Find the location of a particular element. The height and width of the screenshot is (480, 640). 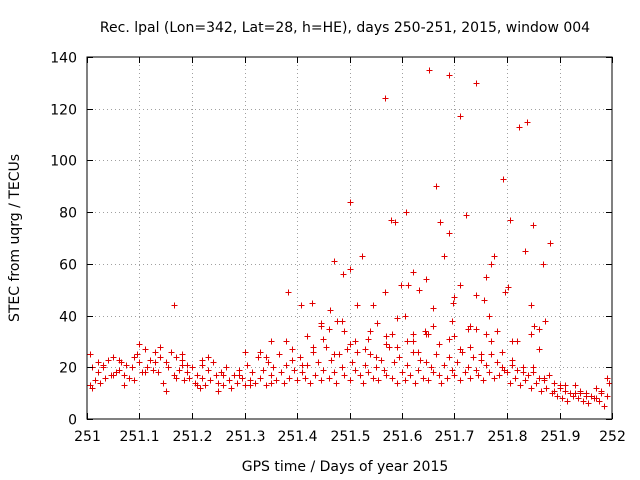

x-tick-label: 251.8 is located at coordinates (507, 437).